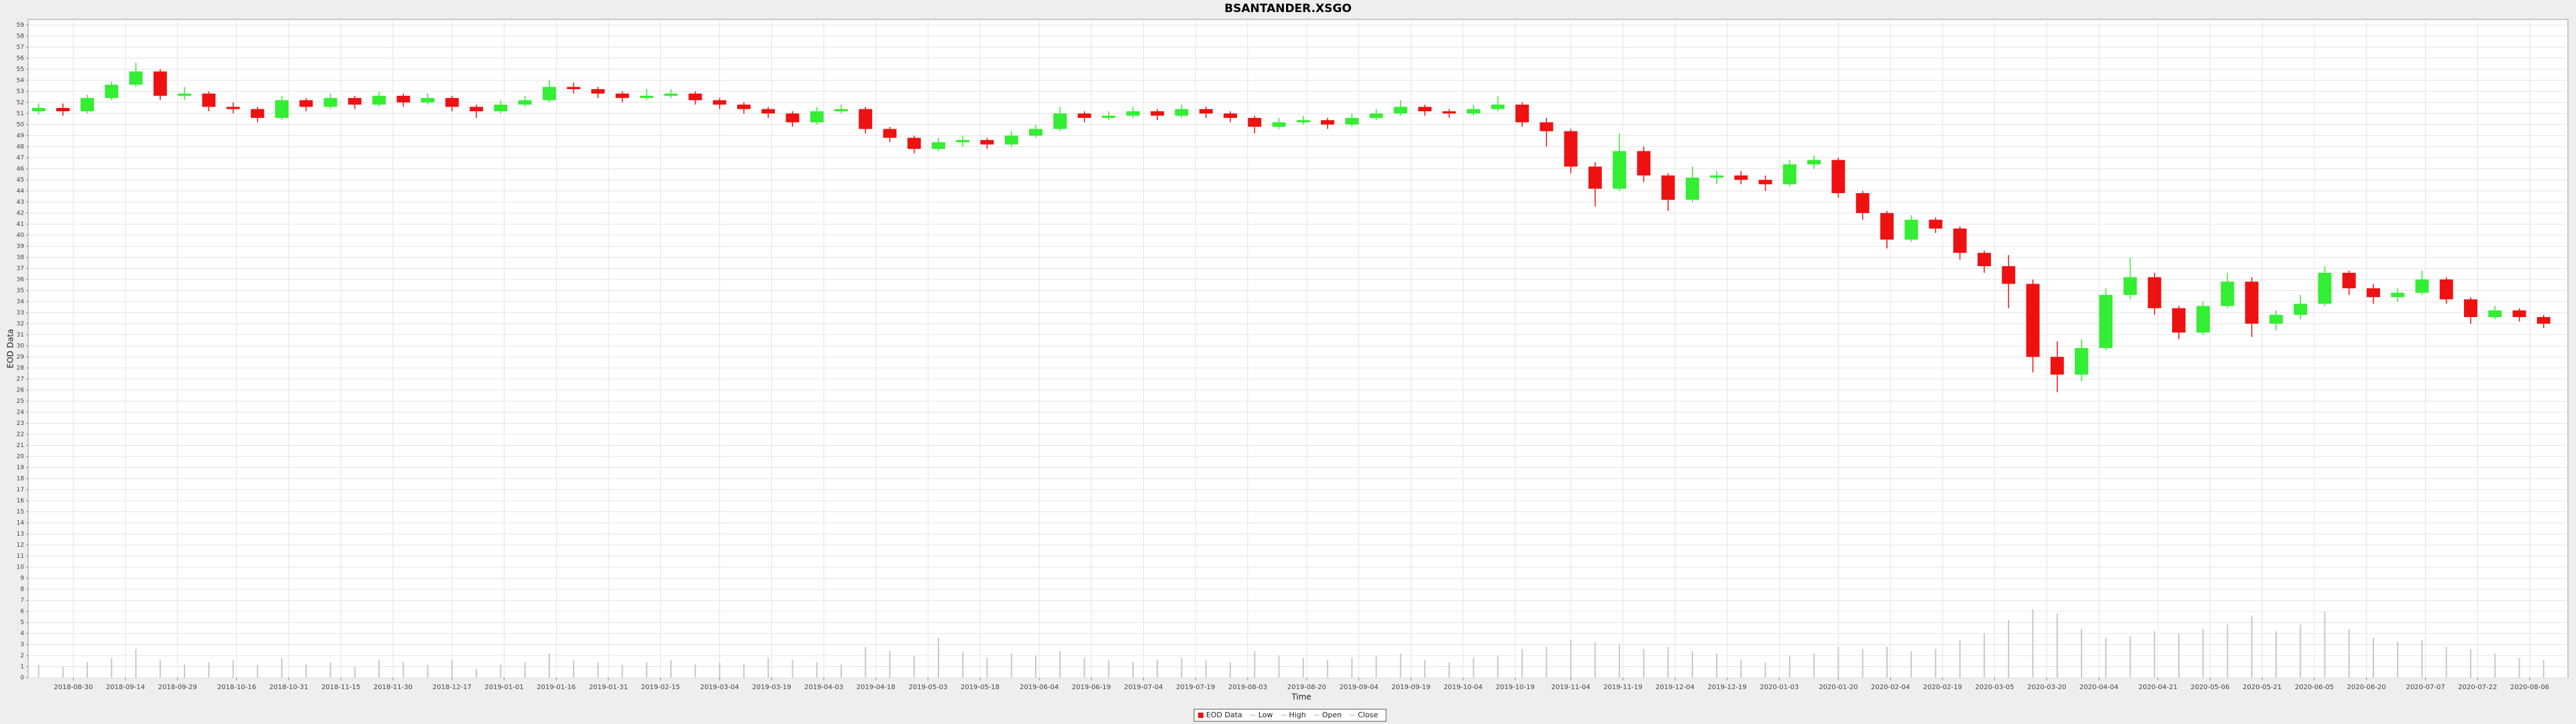 Image resolution: width=2576 pixels, height=724 pixels. Describe the element at coordinates (2477, 687) in the screenshot. I see `x-tick-label: 2020-07-22` at that location.